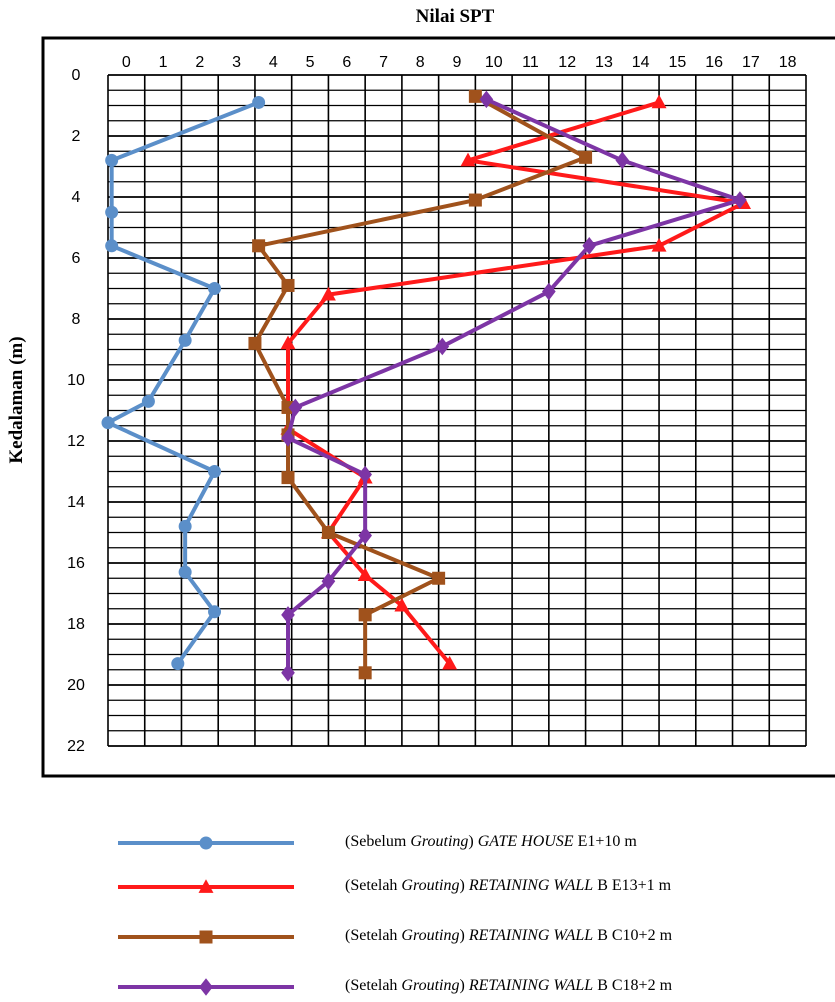 Image resolution: width=835 pixels, height=1002 pixels. What do you see at coordinates (236, 62) in the screenshot?
I see `x-tick-label: 3` at bounding box center [236, 62].